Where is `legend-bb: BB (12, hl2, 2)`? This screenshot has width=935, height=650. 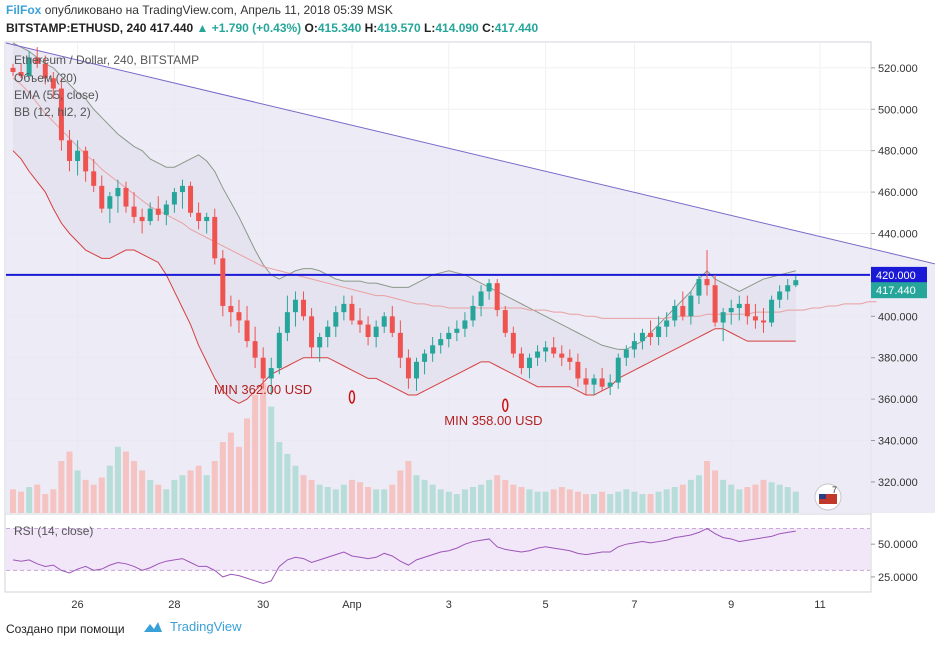 legend-bb: BB (12, hl2, 2) is located at coordinates (52, 112).